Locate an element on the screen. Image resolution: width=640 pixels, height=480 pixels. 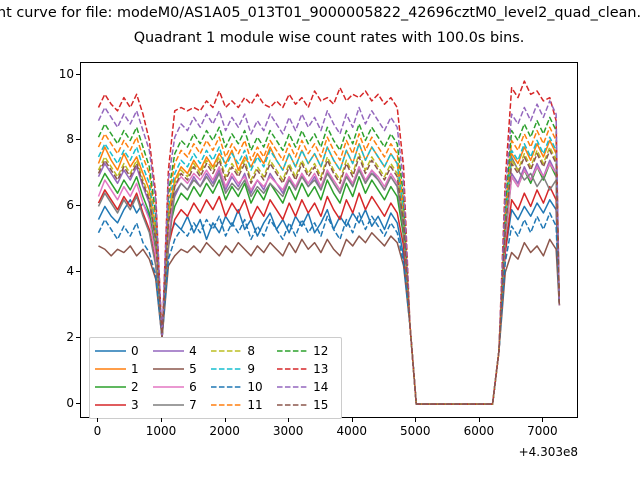
legend-entry-3: 3 is located at coordinates (120, 405).